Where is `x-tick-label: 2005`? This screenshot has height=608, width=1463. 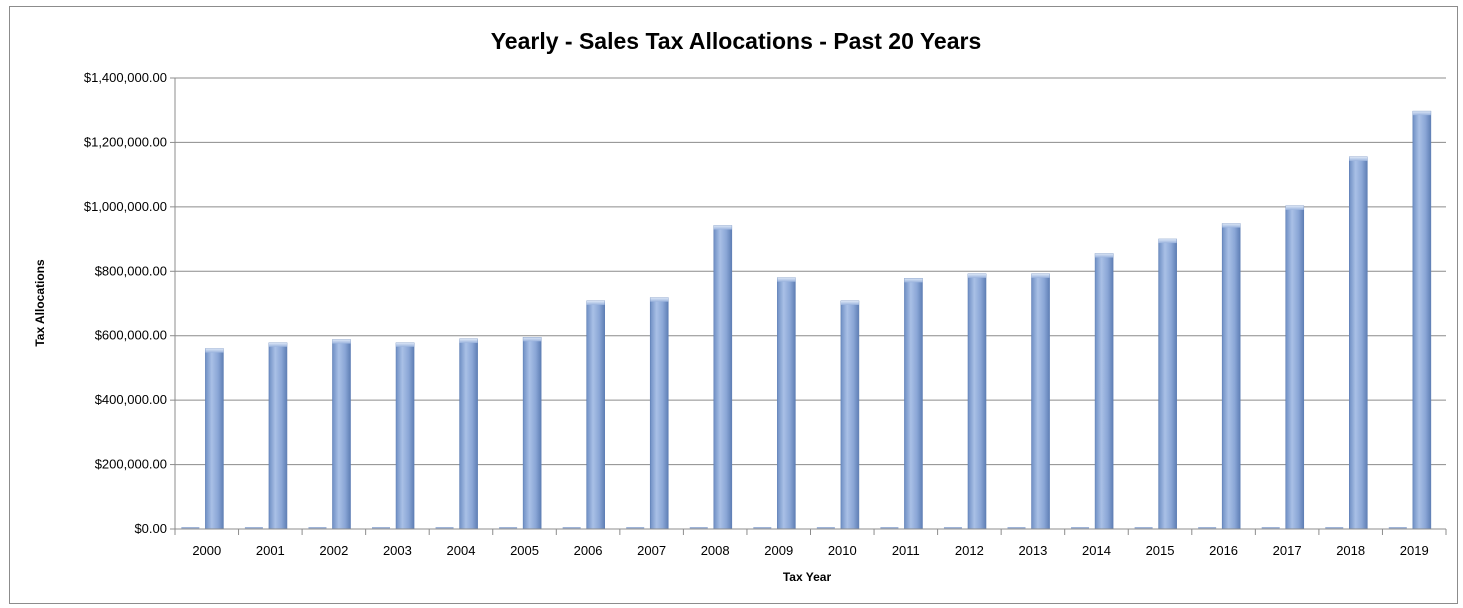 x-tick-label: 2005 is located at coordinates (524, 550).